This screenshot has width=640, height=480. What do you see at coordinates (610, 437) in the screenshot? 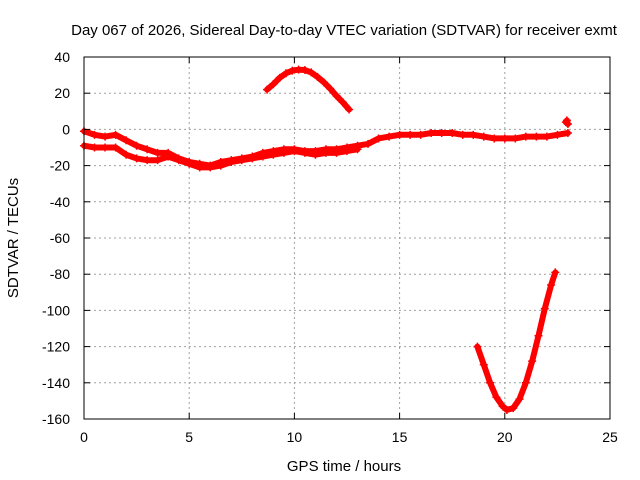
I see `x-tick-label: 25` at bounding box center [610, 437].